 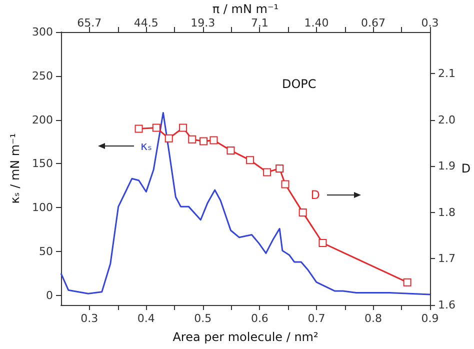 I want to click on y2-tick-label: 2.1, so click(x=447, y=73).